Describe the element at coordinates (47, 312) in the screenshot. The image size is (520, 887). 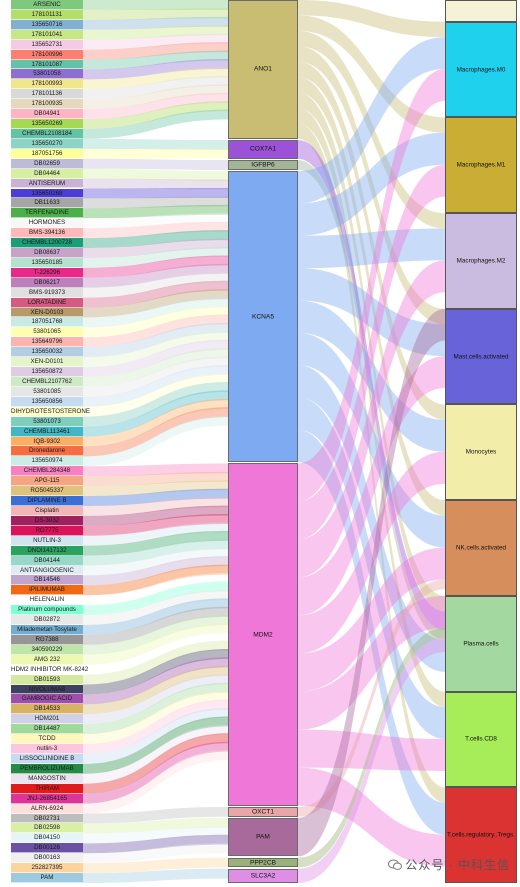
I see `drug-node: XEN-D0103` at that location.